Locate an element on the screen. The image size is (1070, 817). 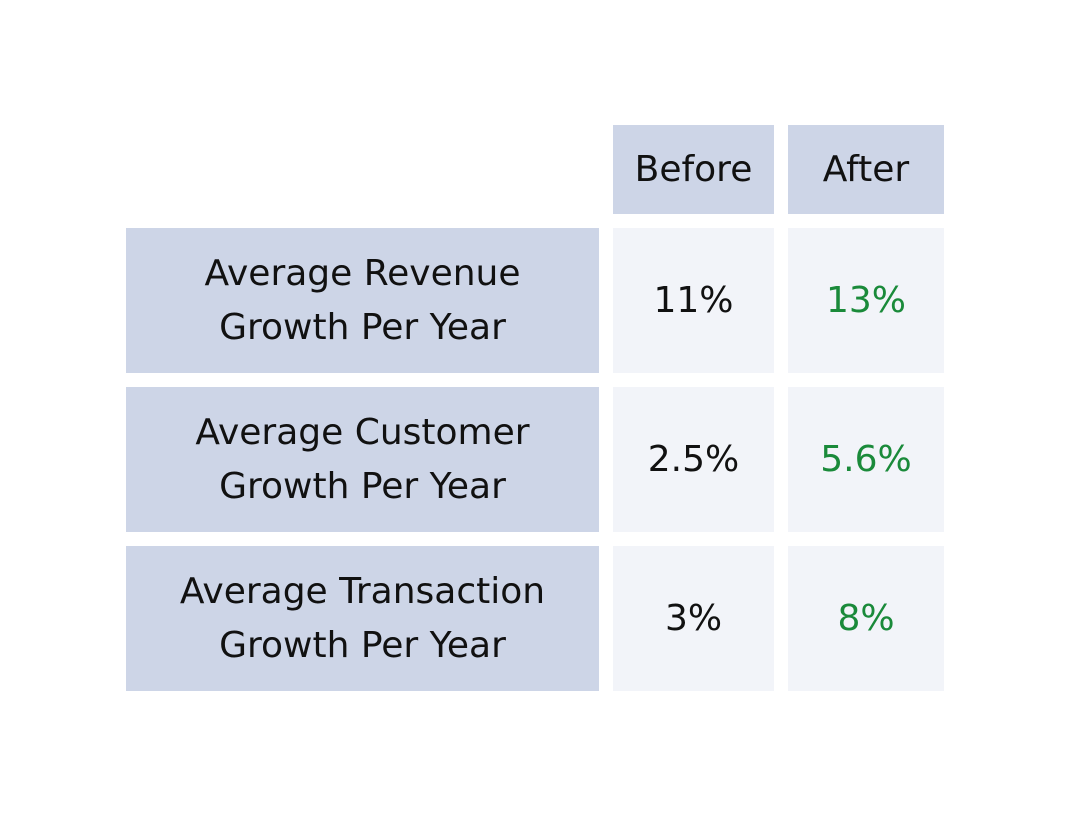
column-header-before: Before is located at coordinates (693, 169).